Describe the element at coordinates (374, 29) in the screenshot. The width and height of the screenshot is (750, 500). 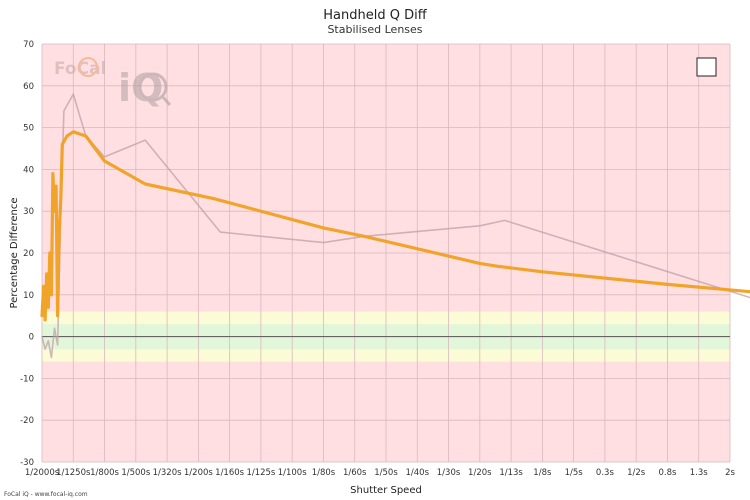
I see `chart-subtitle: Stabilised Lenses` at that location.